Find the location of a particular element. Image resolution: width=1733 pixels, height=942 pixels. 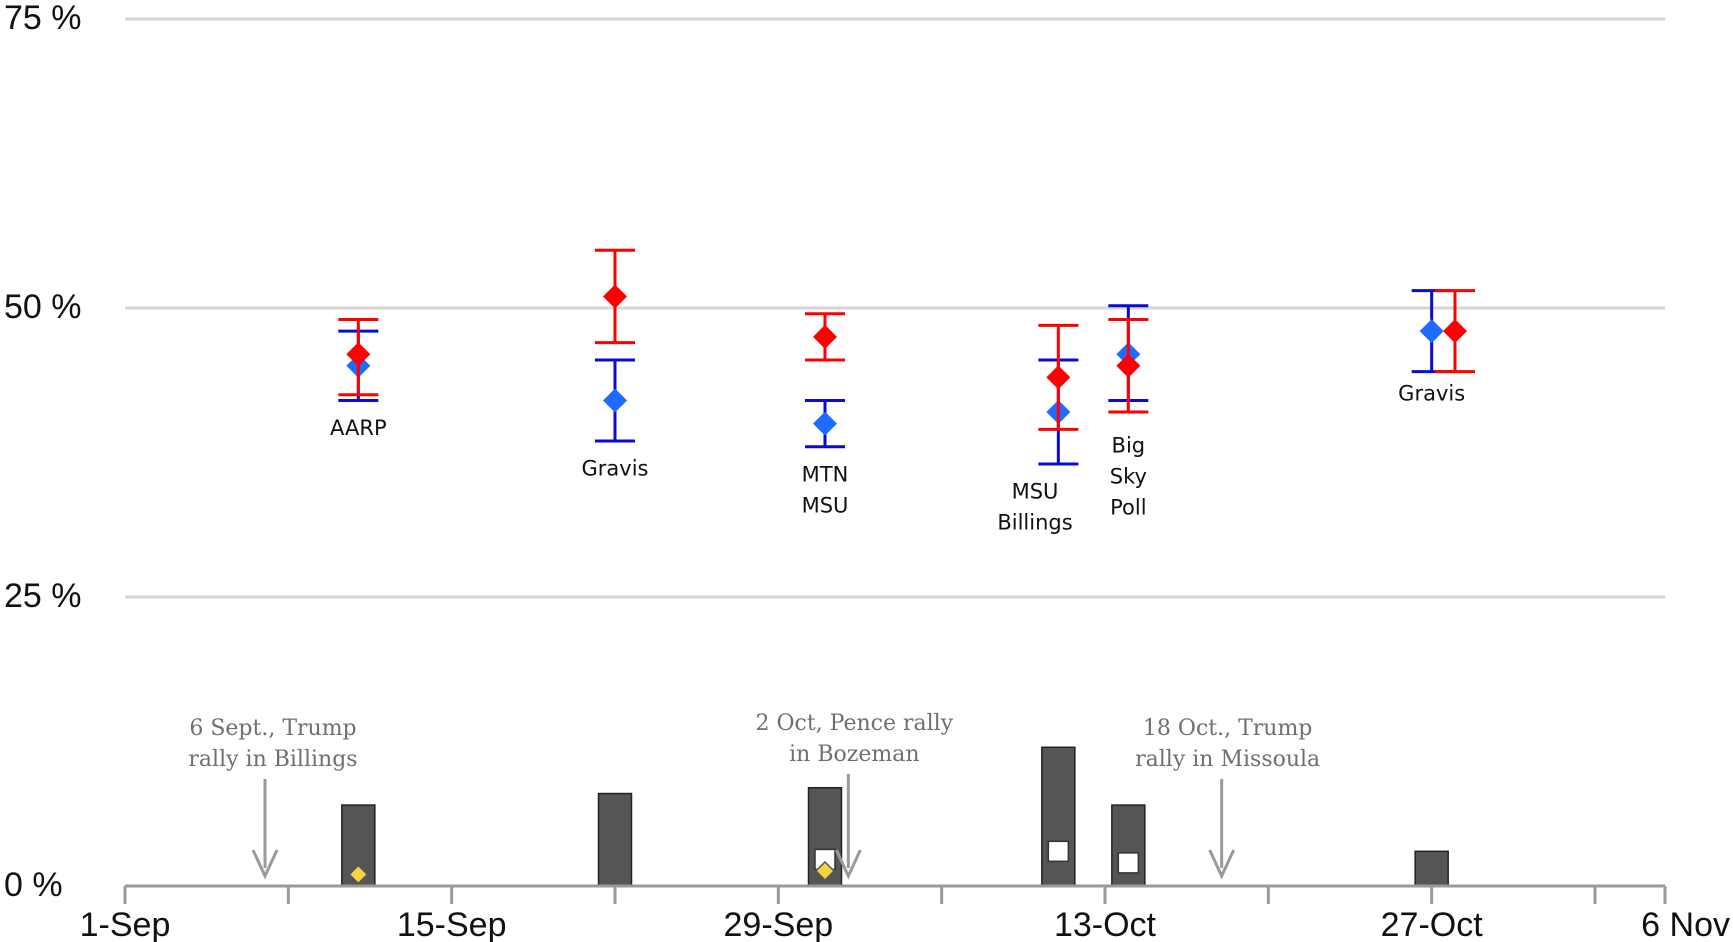

poll-label: Sky is located at coordinates (1128, 477).